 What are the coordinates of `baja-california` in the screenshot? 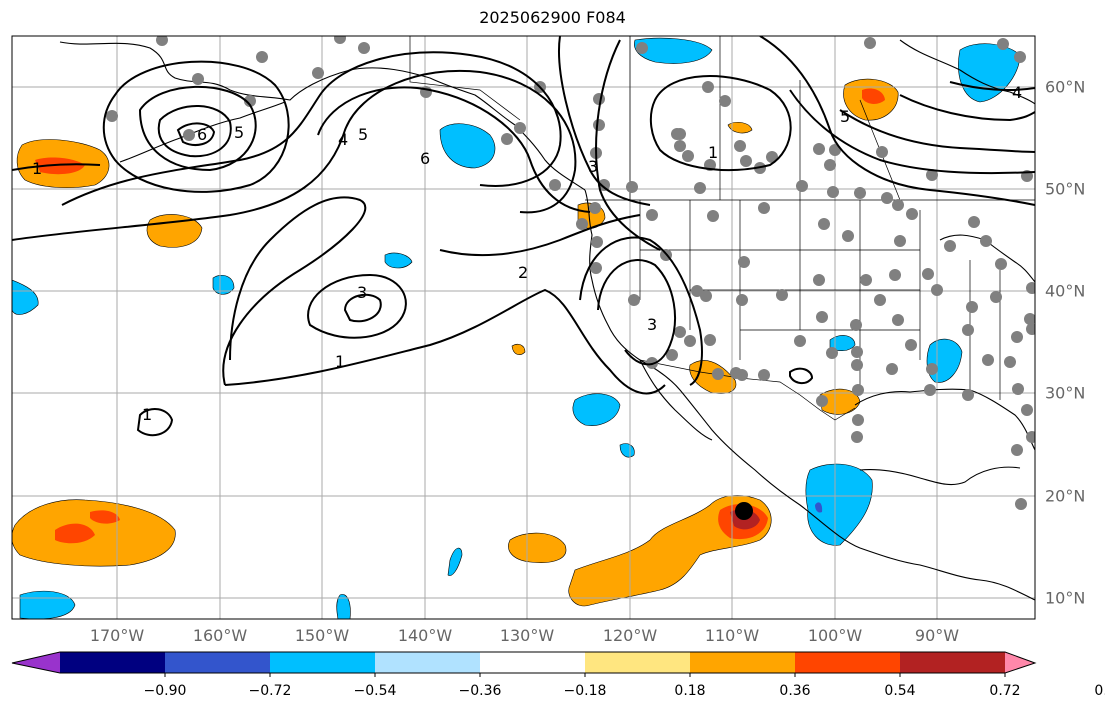 It's located at (676, 400).